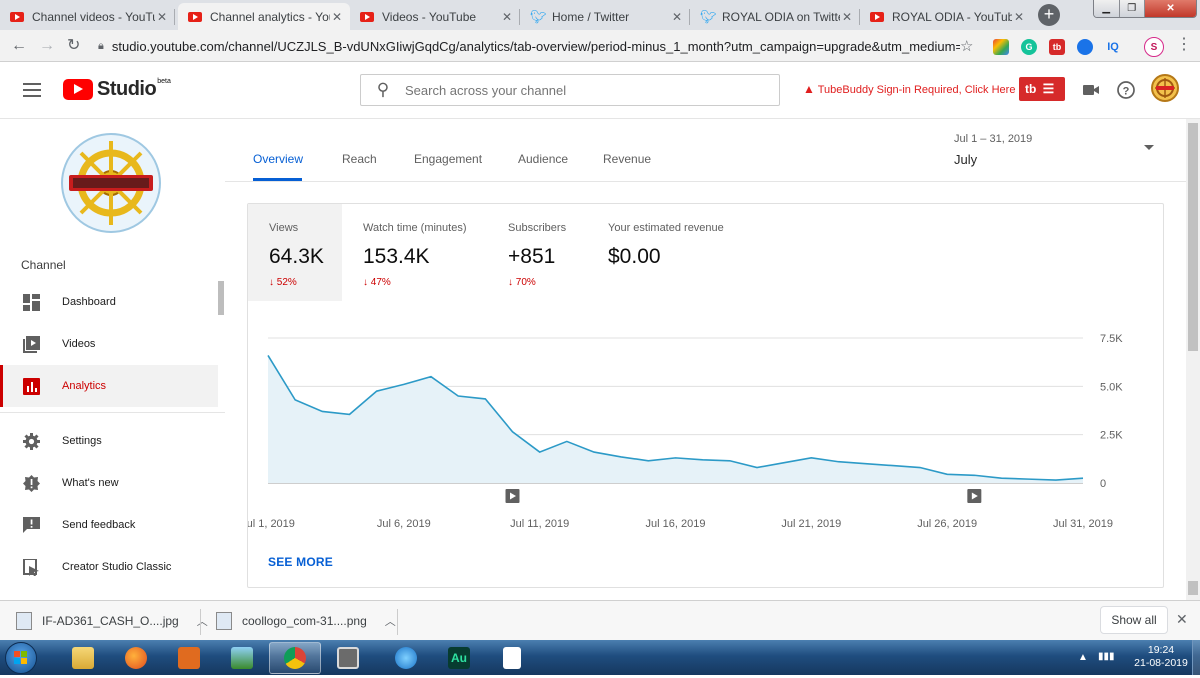 The image size is (1200, 678). Describe the element at coordinates (348, 658) in the screenshot. I see `window-switcher-icon` at that location.